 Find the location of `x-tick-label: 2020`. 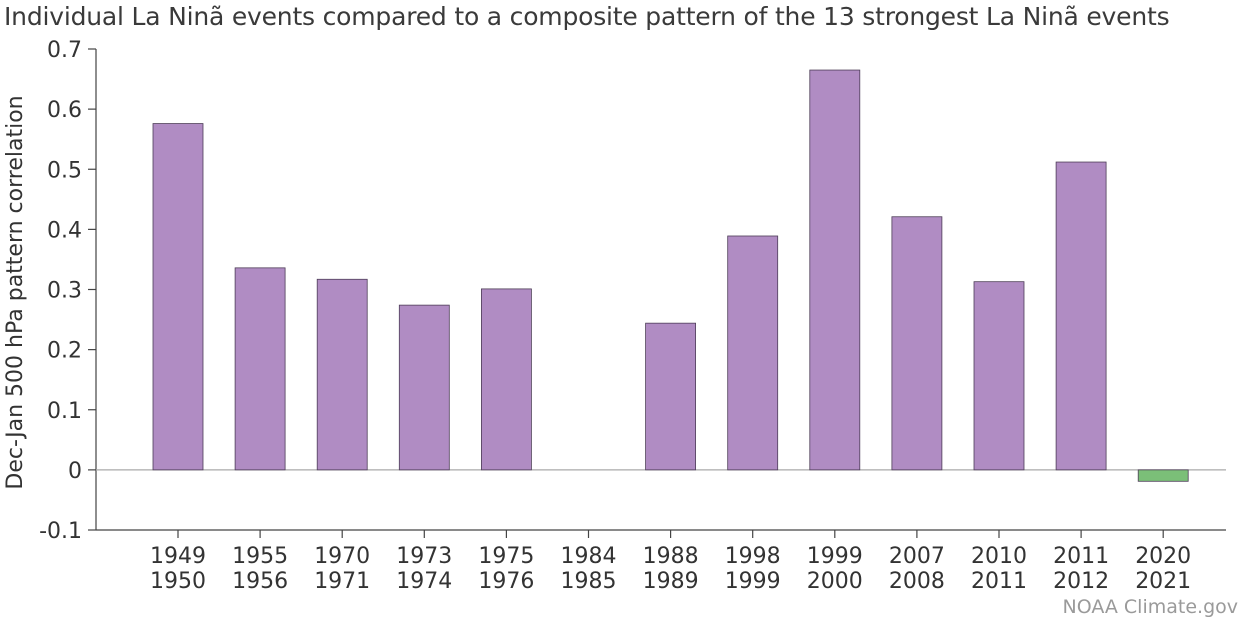

x-tick-label: 2020 is located at coordinates (1163, 556).